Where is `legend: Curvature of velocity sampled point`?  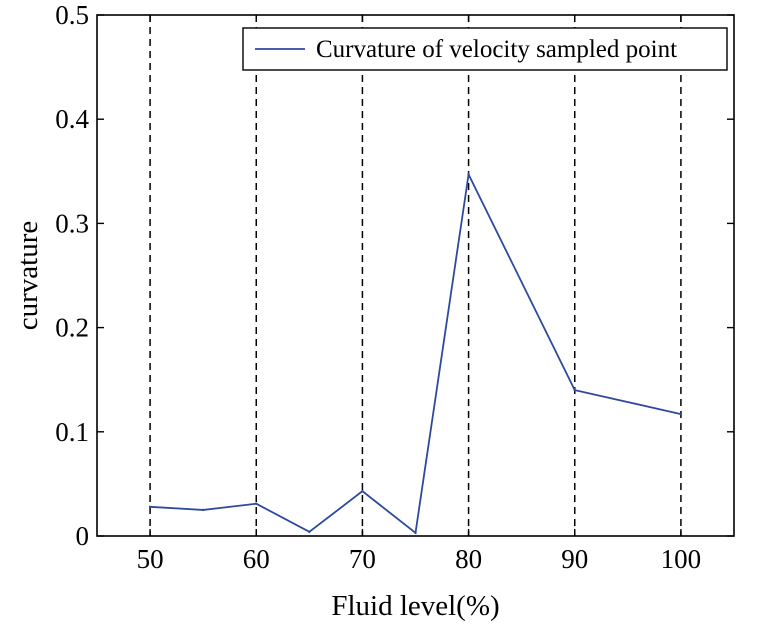 legend: Curvature of velocity sampled point is located at coordinates (485, 49).